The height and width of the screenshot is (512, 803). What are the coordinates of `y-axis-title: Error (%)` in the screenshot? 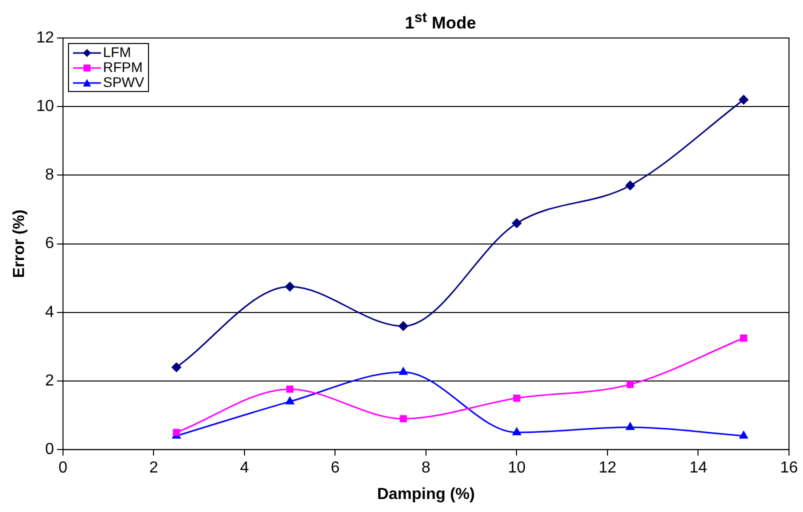 It's located at (19, 244).